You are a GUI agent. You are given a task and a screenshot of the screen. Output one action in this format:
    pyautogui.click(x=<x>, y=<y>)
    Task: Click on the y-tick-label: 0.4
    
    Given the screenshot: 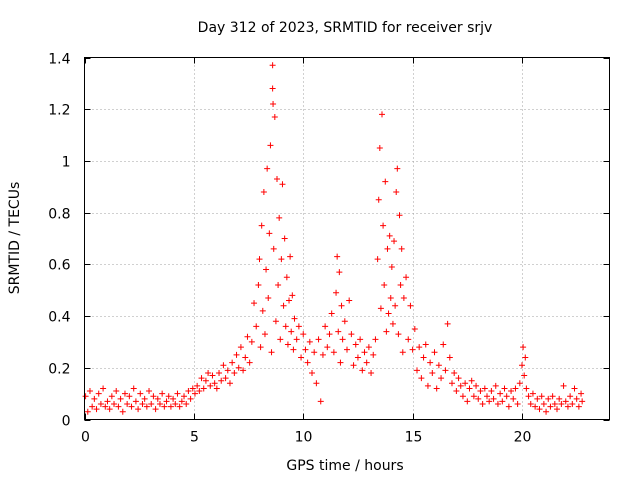 What is the action you would take?
    pyautogui.click(x=59, y=318)
    